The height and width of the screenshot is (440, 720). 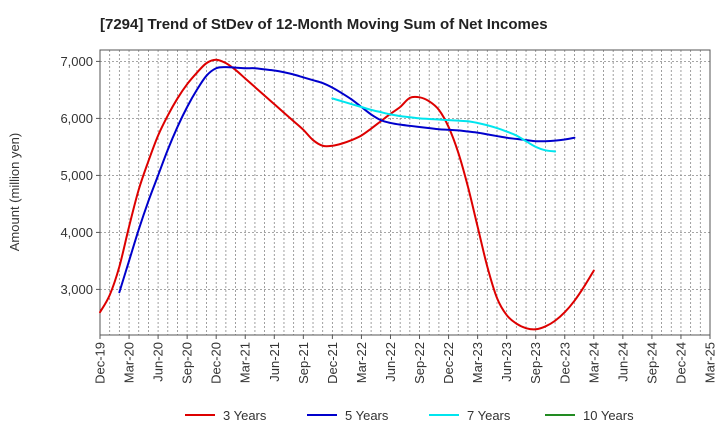 I want to click on x-tick-label: Mar-20, so click(x=129, y=362).